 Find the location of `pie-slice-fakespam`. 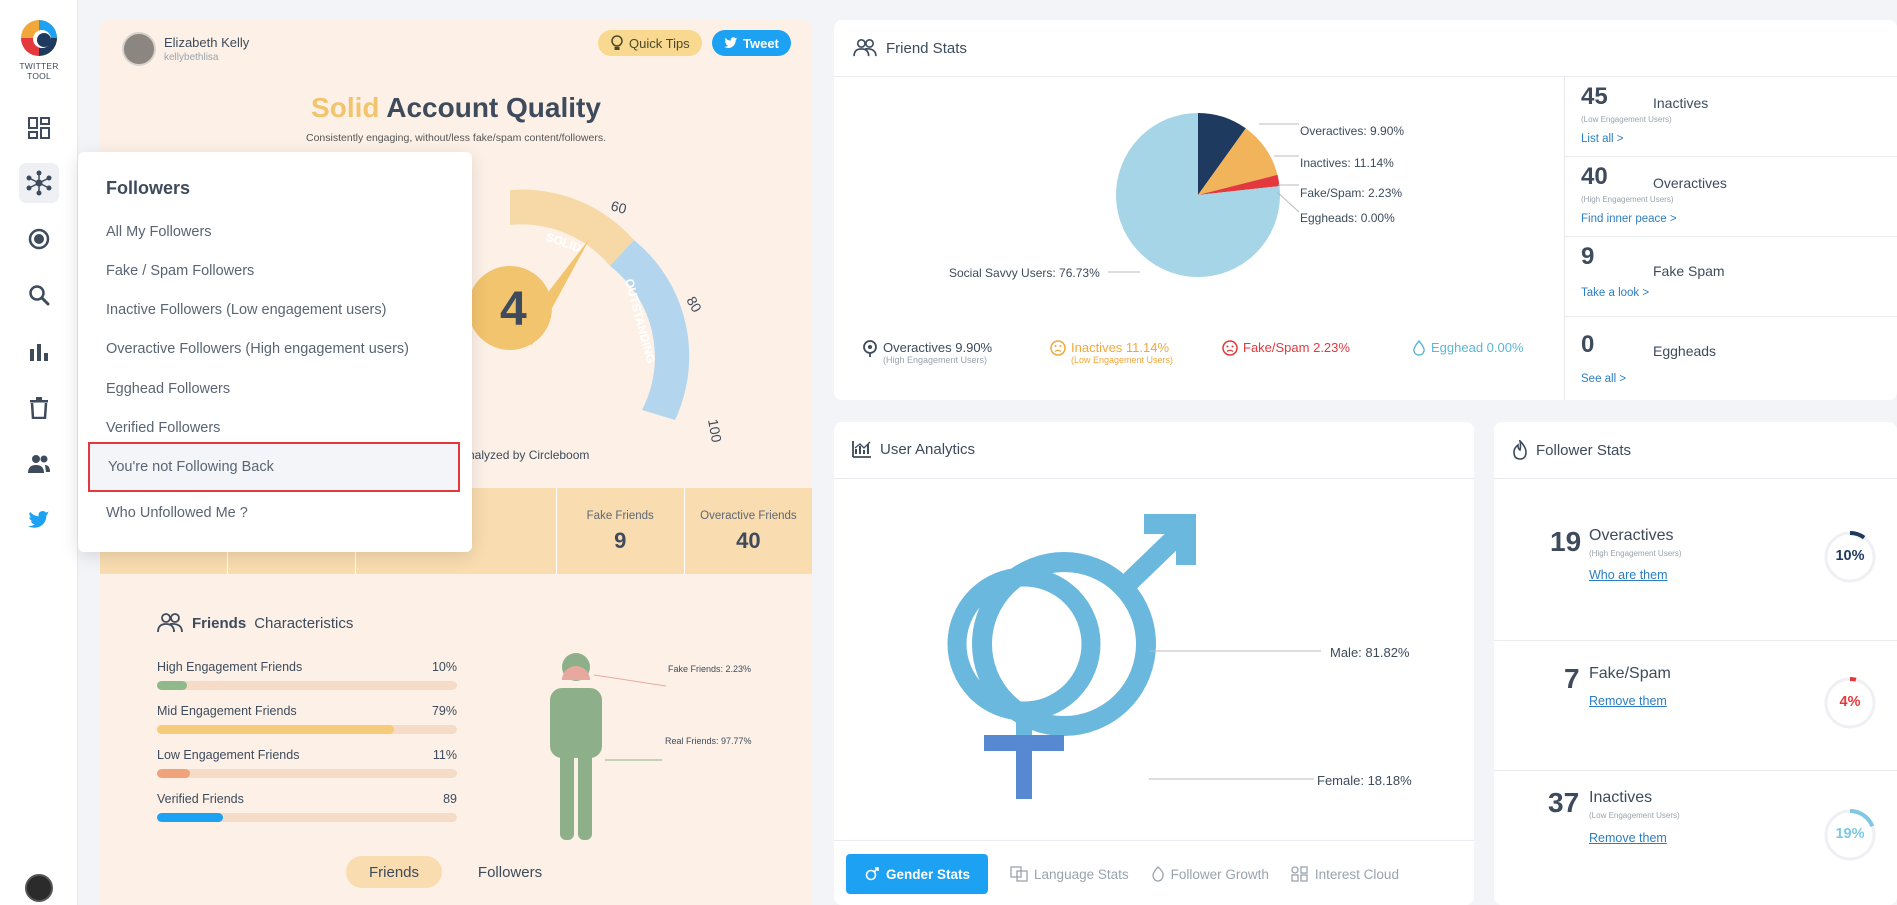

pie-slice-fakespam is located at coordinates (1239, 184).